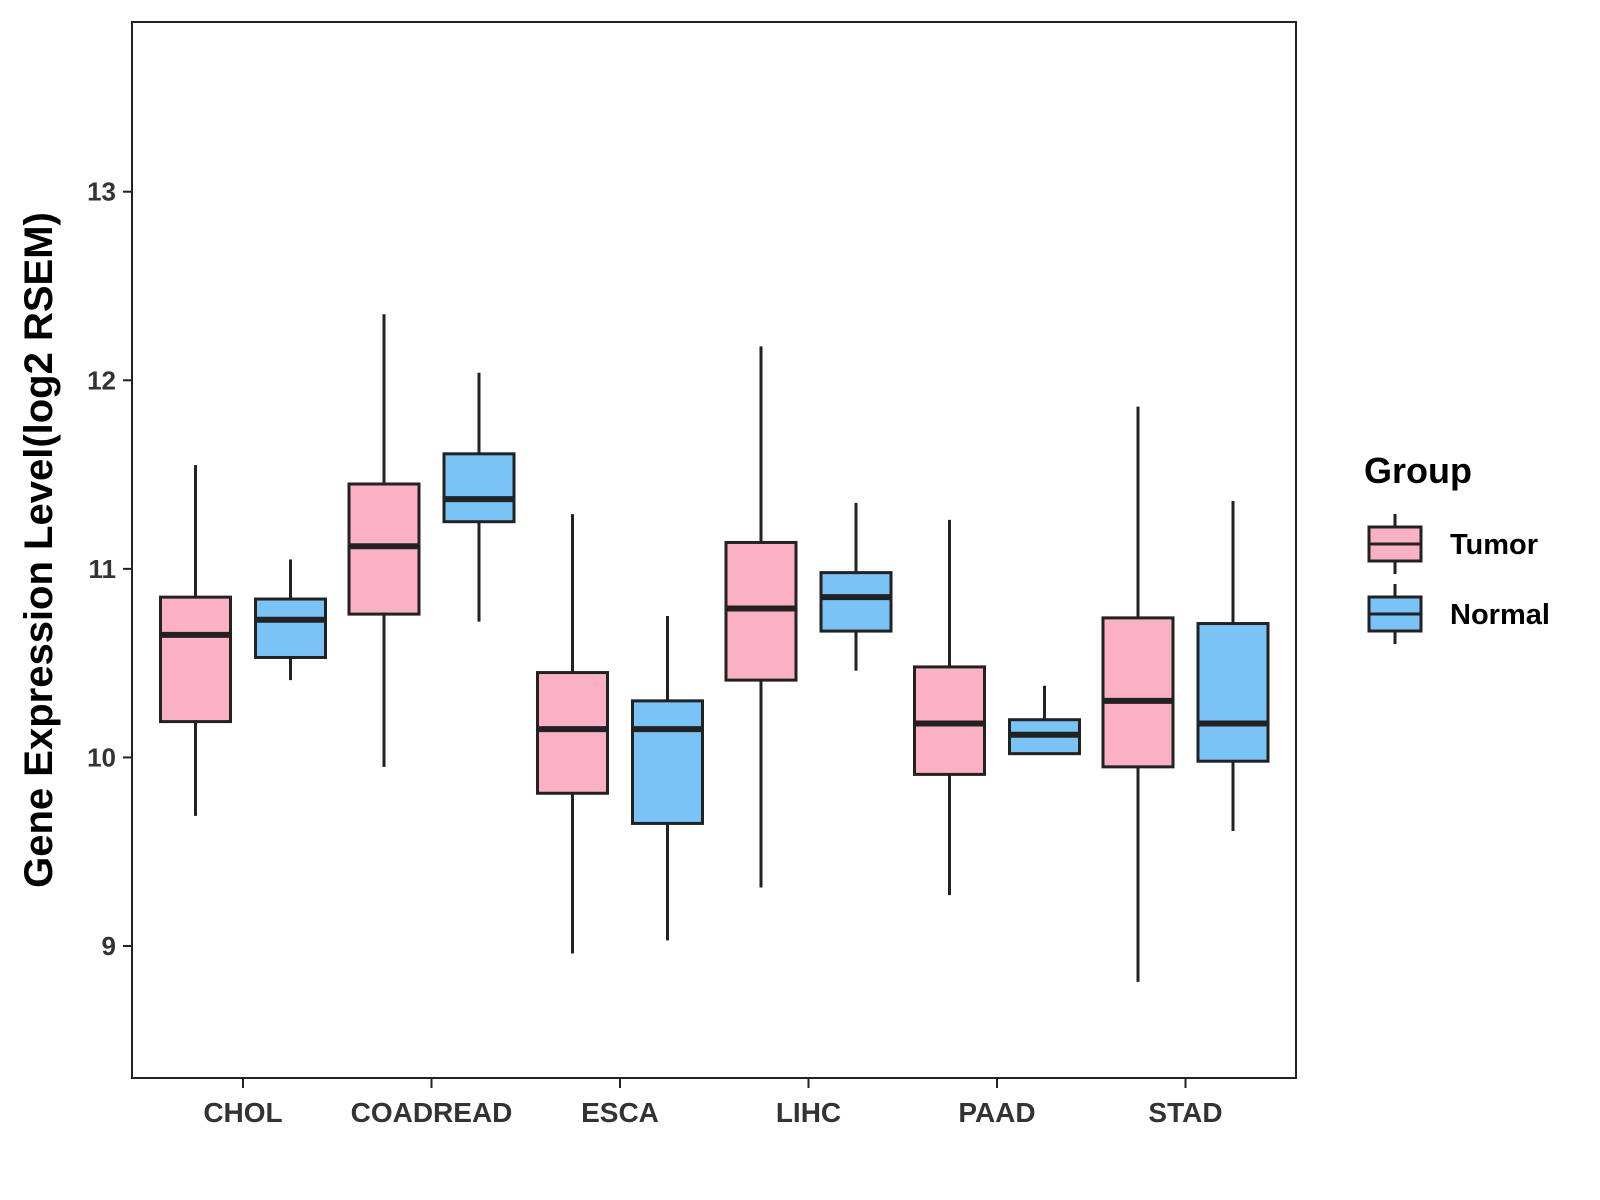 The image size is (1600, 1200). I want to click on legend-item-tumor: Tumor, so click(1452, 544).